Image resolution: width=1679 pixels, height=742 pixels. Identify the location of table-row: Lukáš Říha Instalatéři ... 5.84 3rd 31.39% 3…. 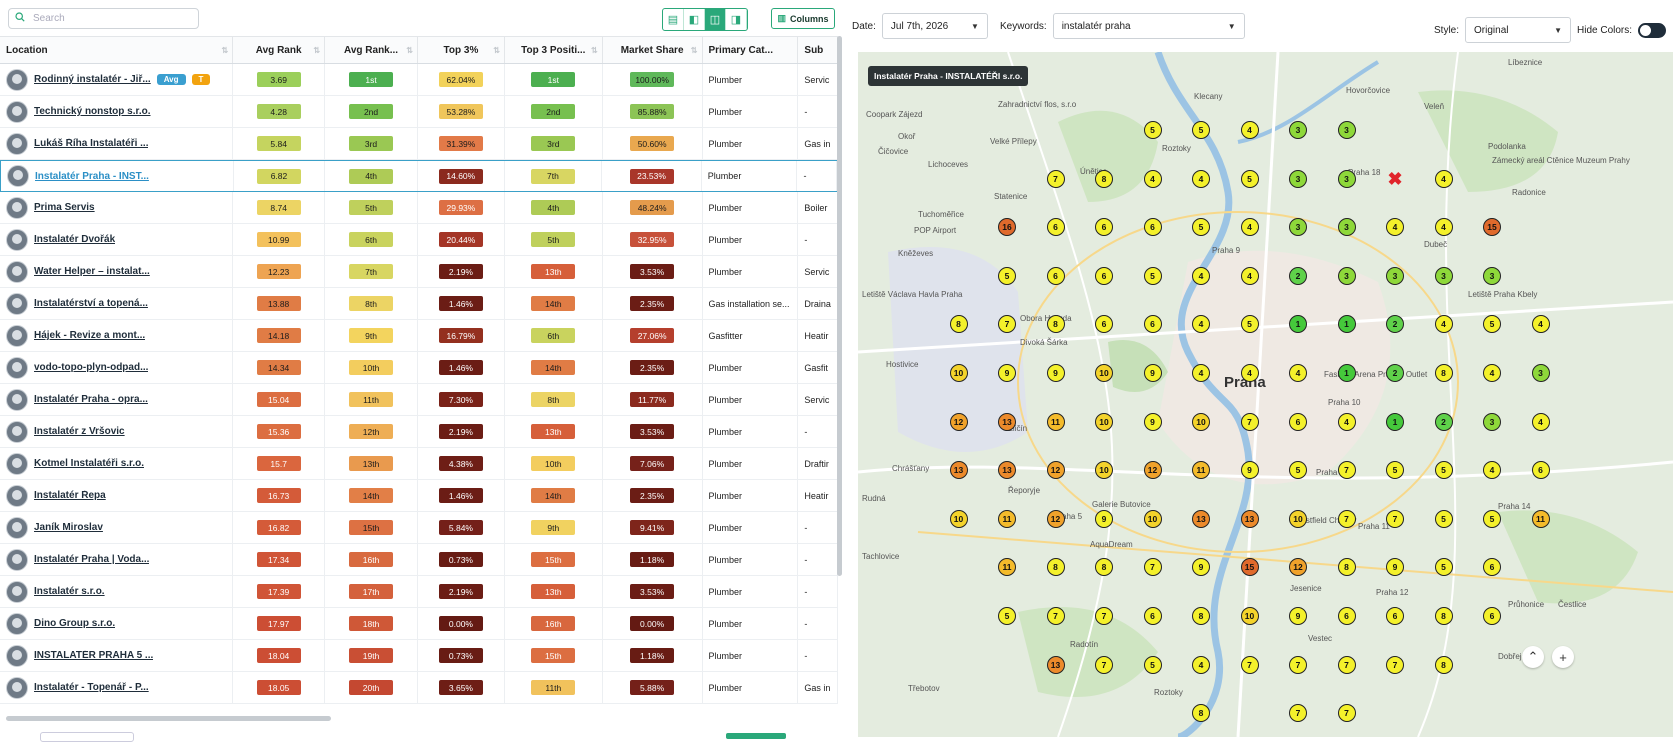
(419, 144).